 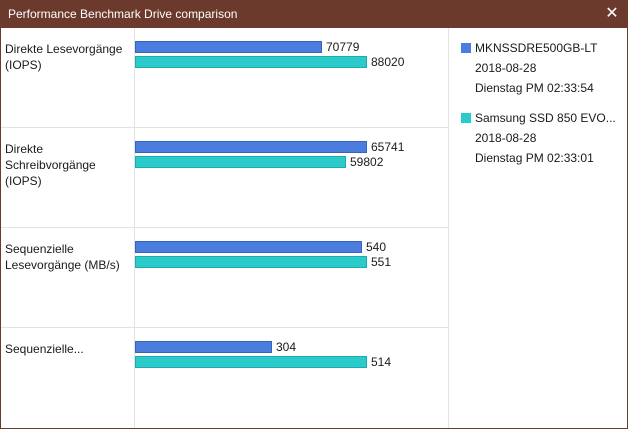 What do you see at coordinates (388, 62) in the screenshot?
I see `bar-value-label: 88020` at bounding box center [388, 62].